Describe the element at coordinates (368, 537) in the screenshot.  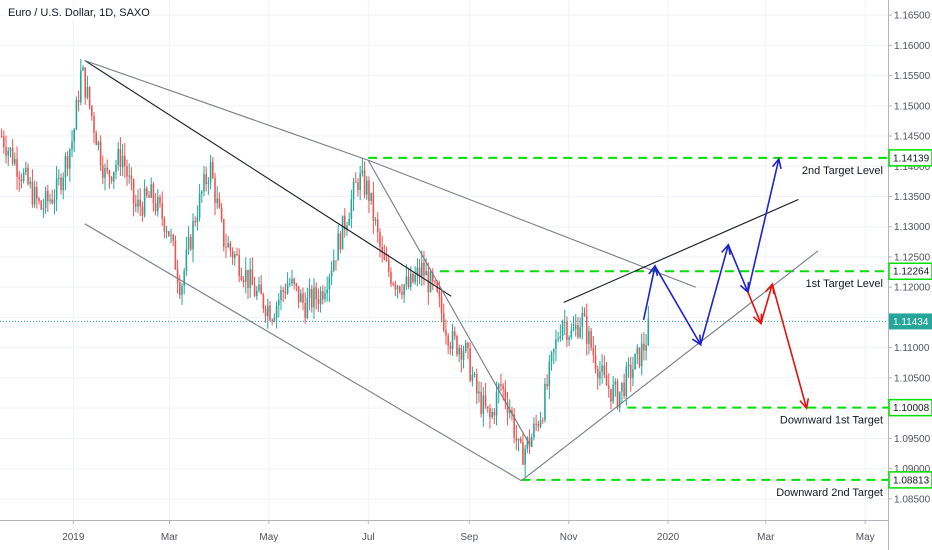
I see `time-tick-label: Jul` at that location.